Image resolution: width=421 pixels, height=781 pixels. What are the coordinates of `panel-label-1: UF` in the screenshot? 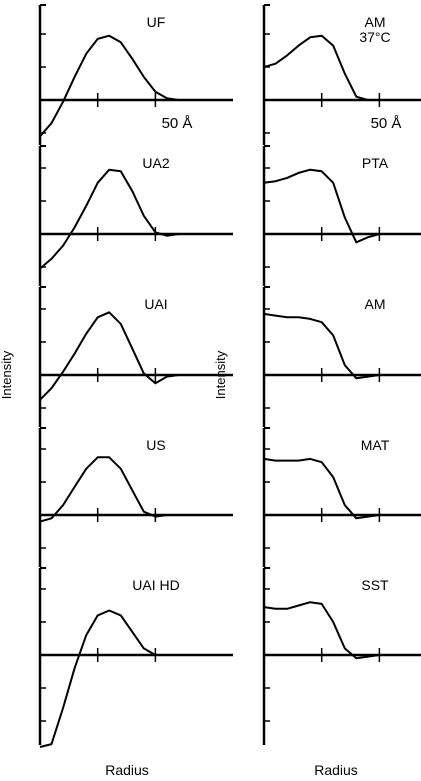 It's located at (156, 22).